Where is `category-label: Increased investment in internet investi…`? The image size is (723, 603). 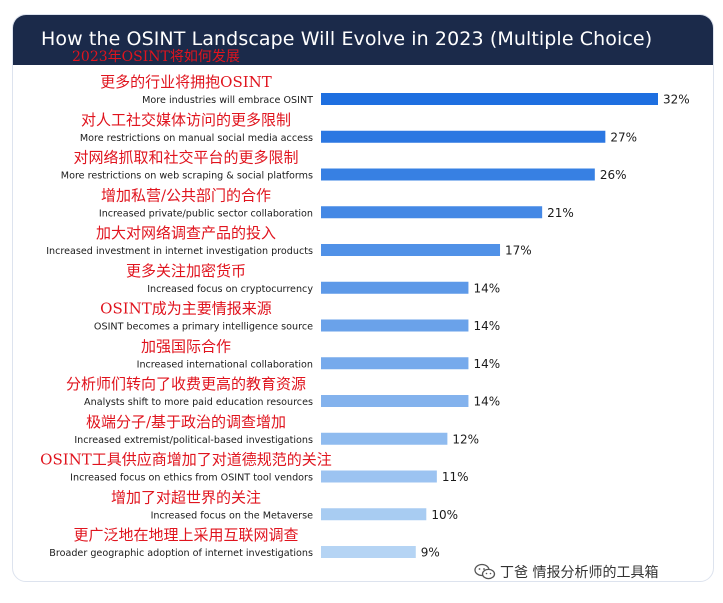
category-label: Increased investment in internet investi… is located at coordinates (179, 251).